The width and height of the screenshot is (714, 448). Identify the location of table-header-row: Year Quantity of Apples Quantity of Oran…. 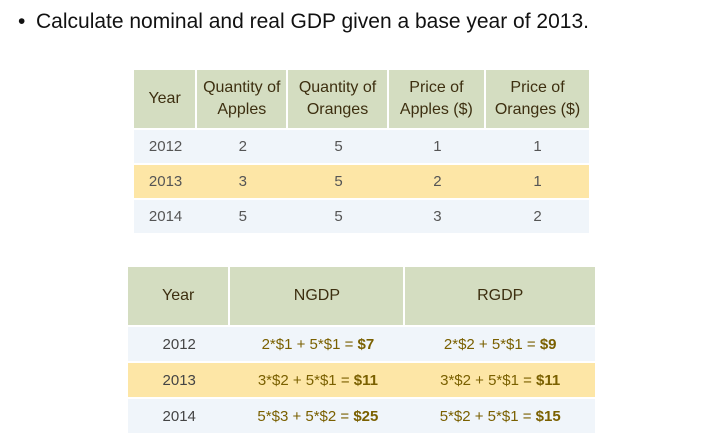
(361, 99).